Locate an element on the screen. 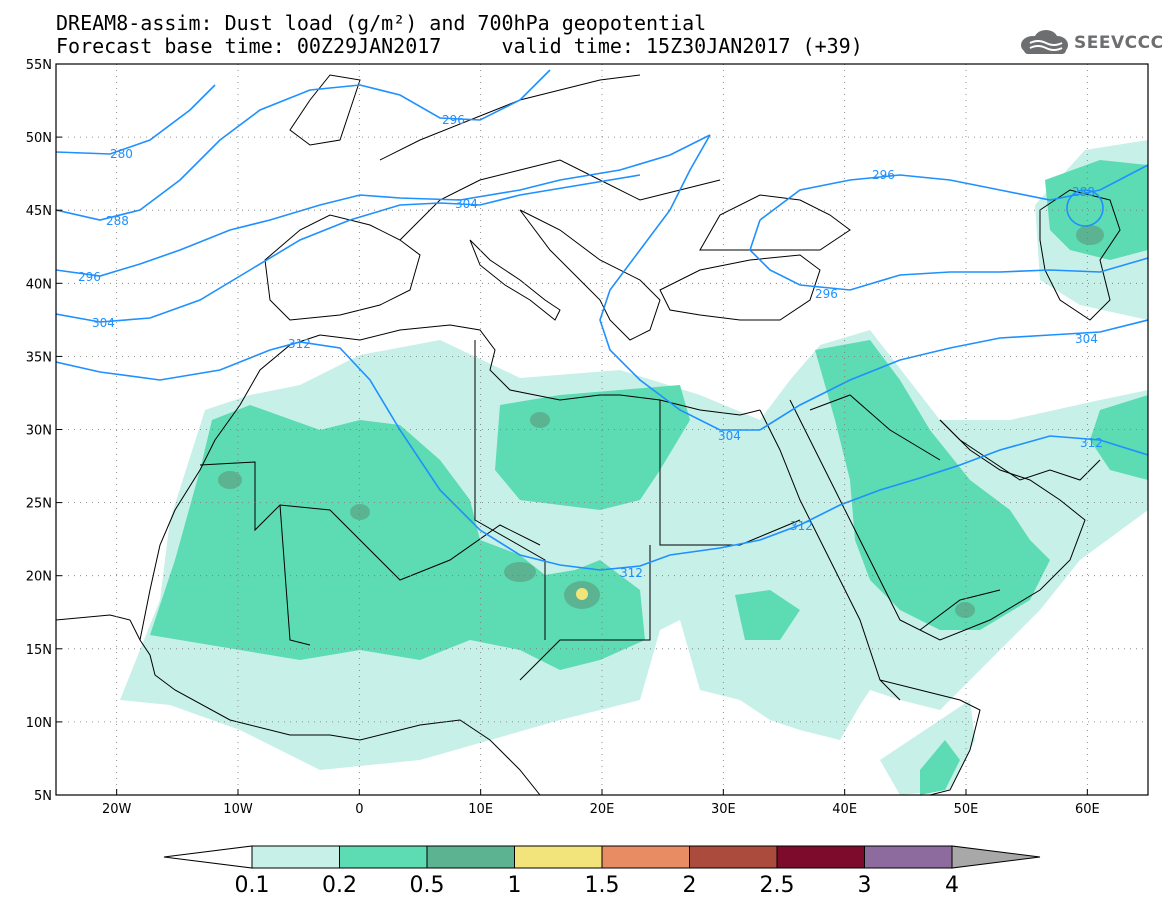 The height and width of the screenshot is (907, 1165). coastline-black-sea is located at coordinates (775, 222).